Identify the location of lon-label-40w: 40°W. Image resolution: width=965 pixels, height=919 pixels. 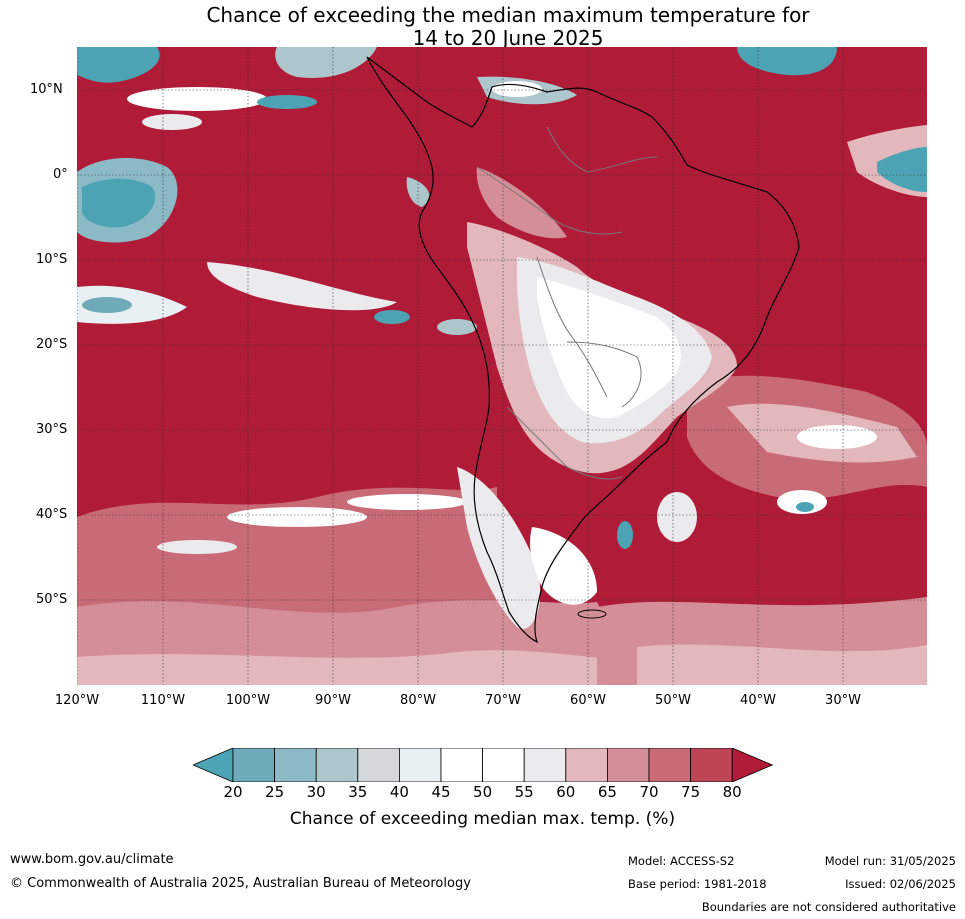
(758, 700).